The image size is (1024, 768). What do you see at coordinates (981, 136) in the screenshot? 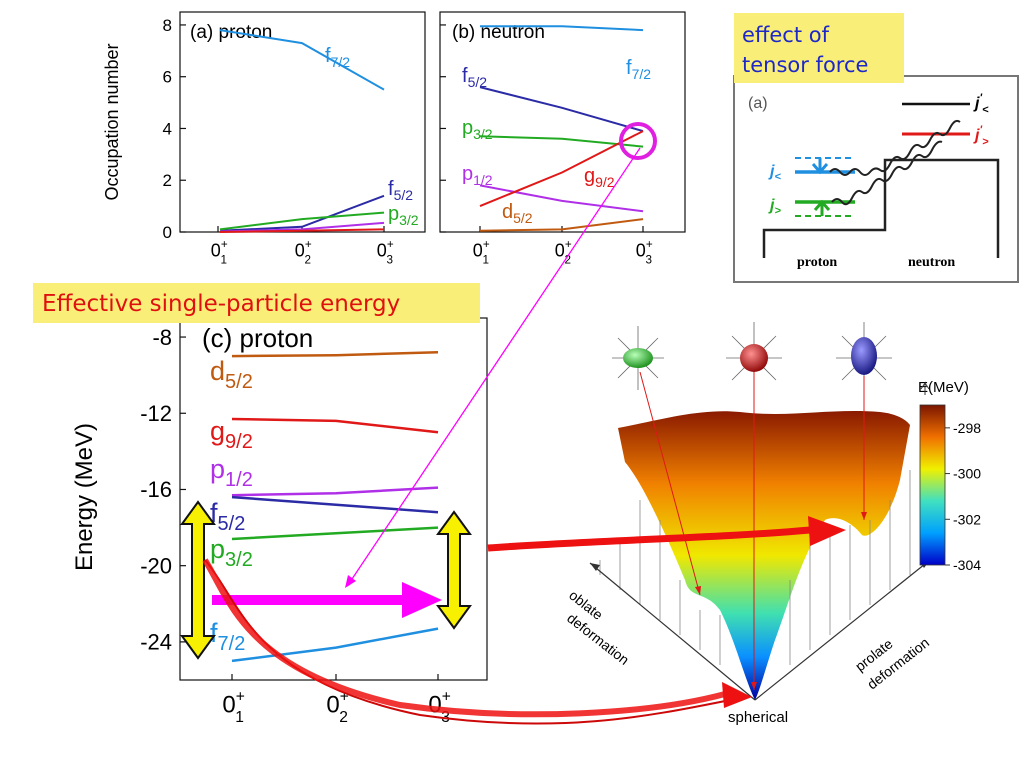
I see `j-greater-prime-label: j'>` at bounding box center [981, 136].